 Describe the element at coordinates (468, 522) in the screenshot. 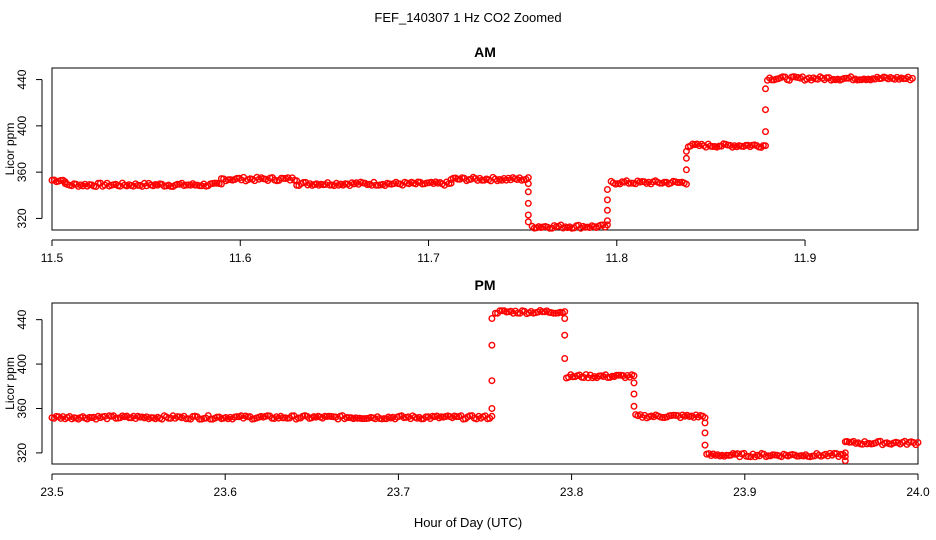

I see `figure-xlabel: Hour of Day (UTC)` at that location.